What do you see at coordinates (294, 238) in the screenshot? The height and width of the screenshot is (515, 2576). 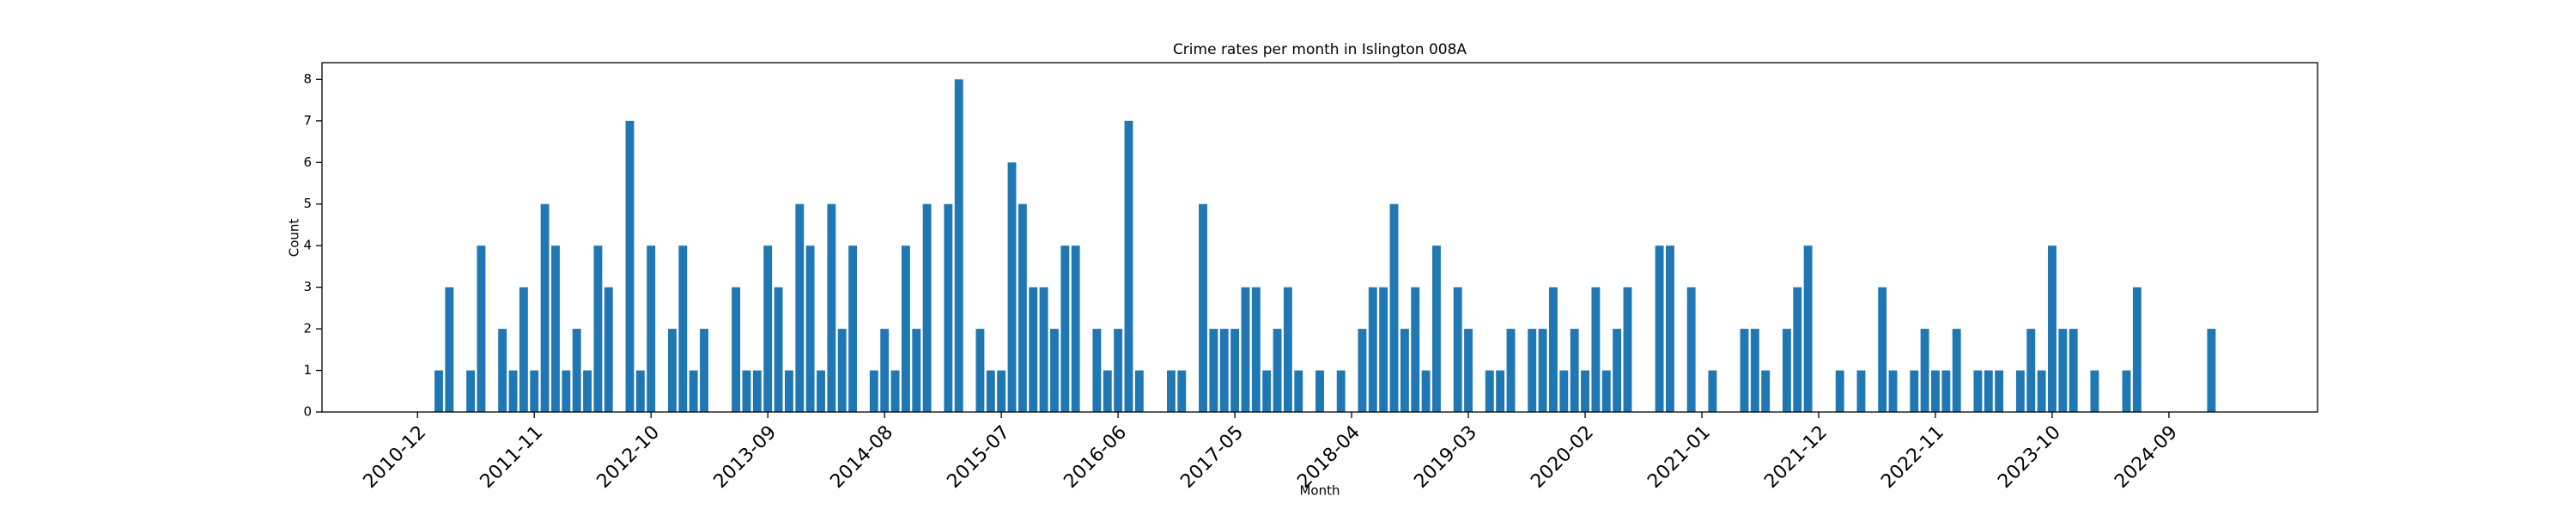 I see `y-axis-label: Count` at bounding box center [294, 238].